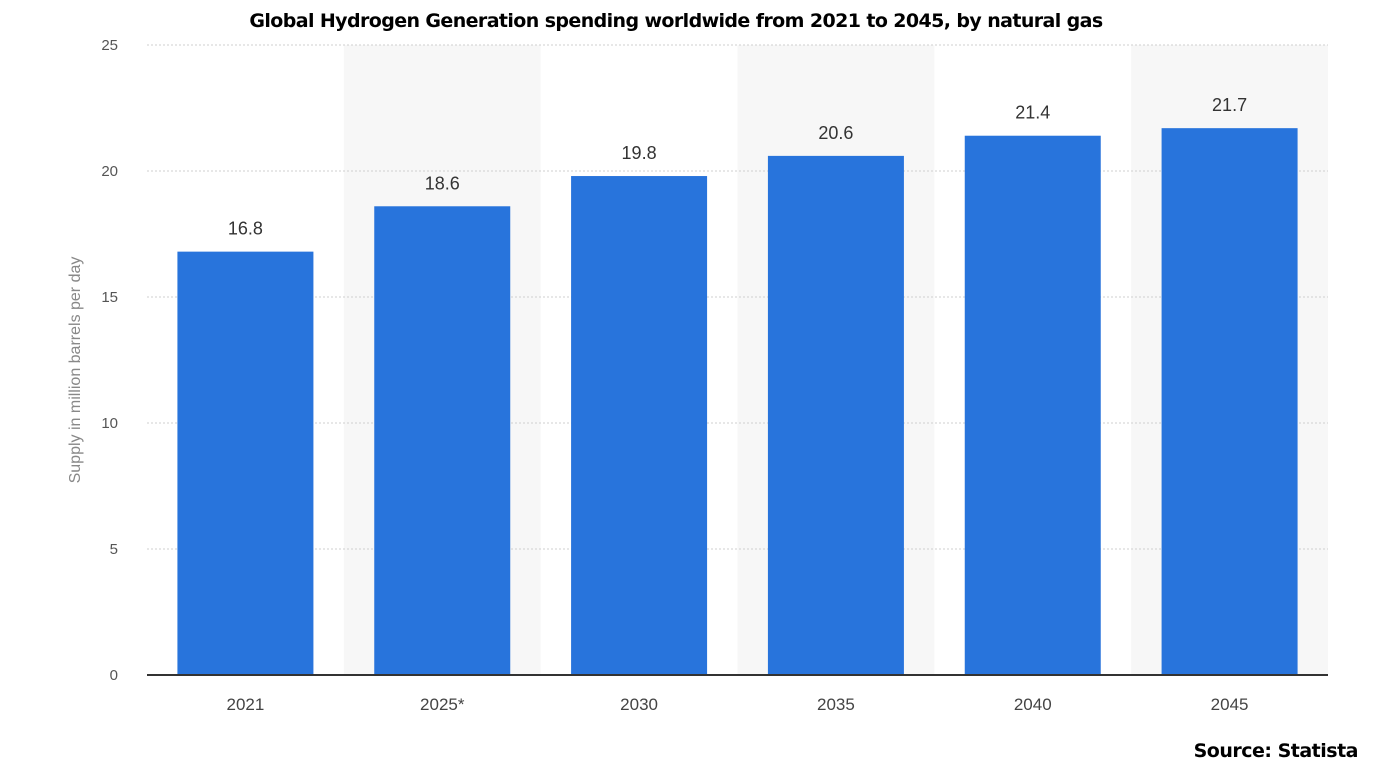  Describe the element at coordinates (639, 704) in the screenshot. I see `x-tick-label: 2030` at that location.